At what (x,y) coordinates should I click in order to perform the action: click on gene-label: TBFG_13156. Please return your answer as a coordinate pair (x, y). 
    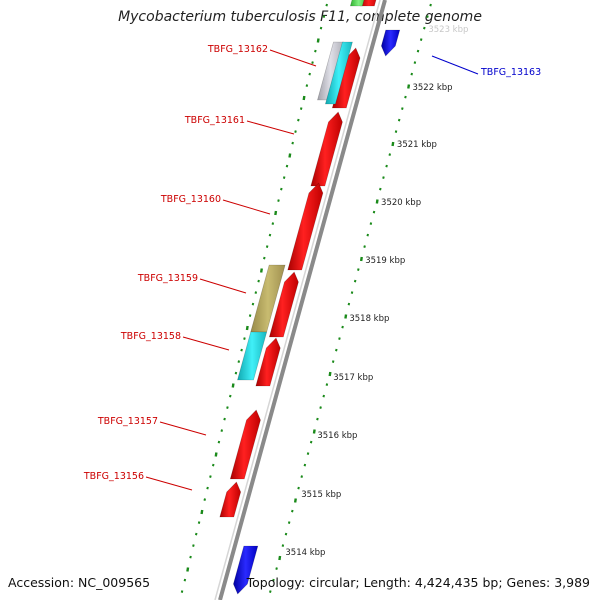
    Looking at the image, I should click on (113, 476).